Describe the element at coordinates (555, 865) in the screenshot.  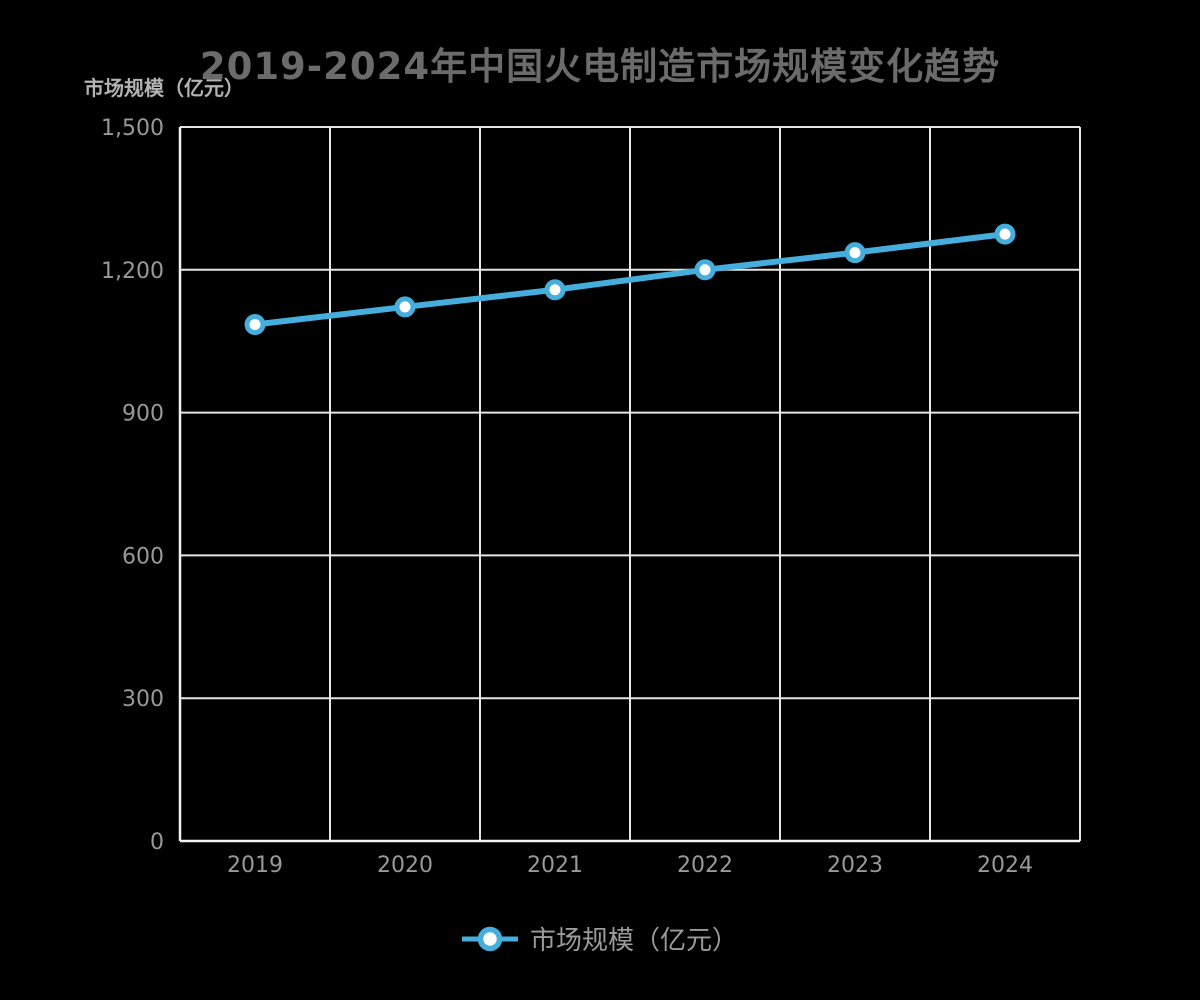
I see `x-tick-label: 2021` at that location.